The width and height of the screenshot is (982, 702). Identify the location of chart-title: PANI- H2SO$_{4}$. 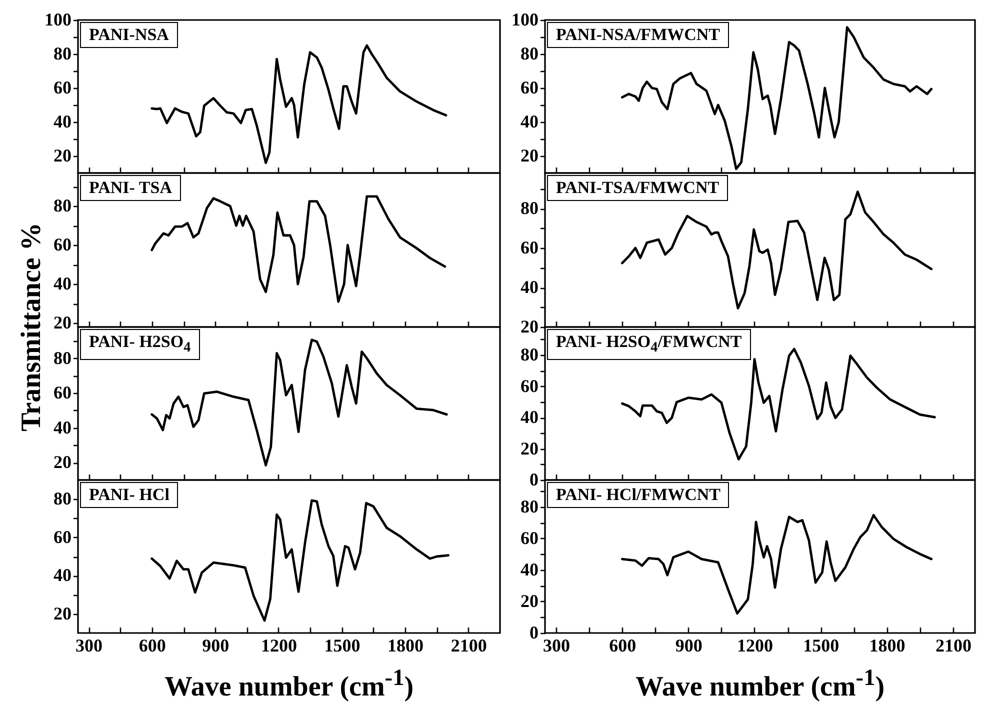
(140, 344).